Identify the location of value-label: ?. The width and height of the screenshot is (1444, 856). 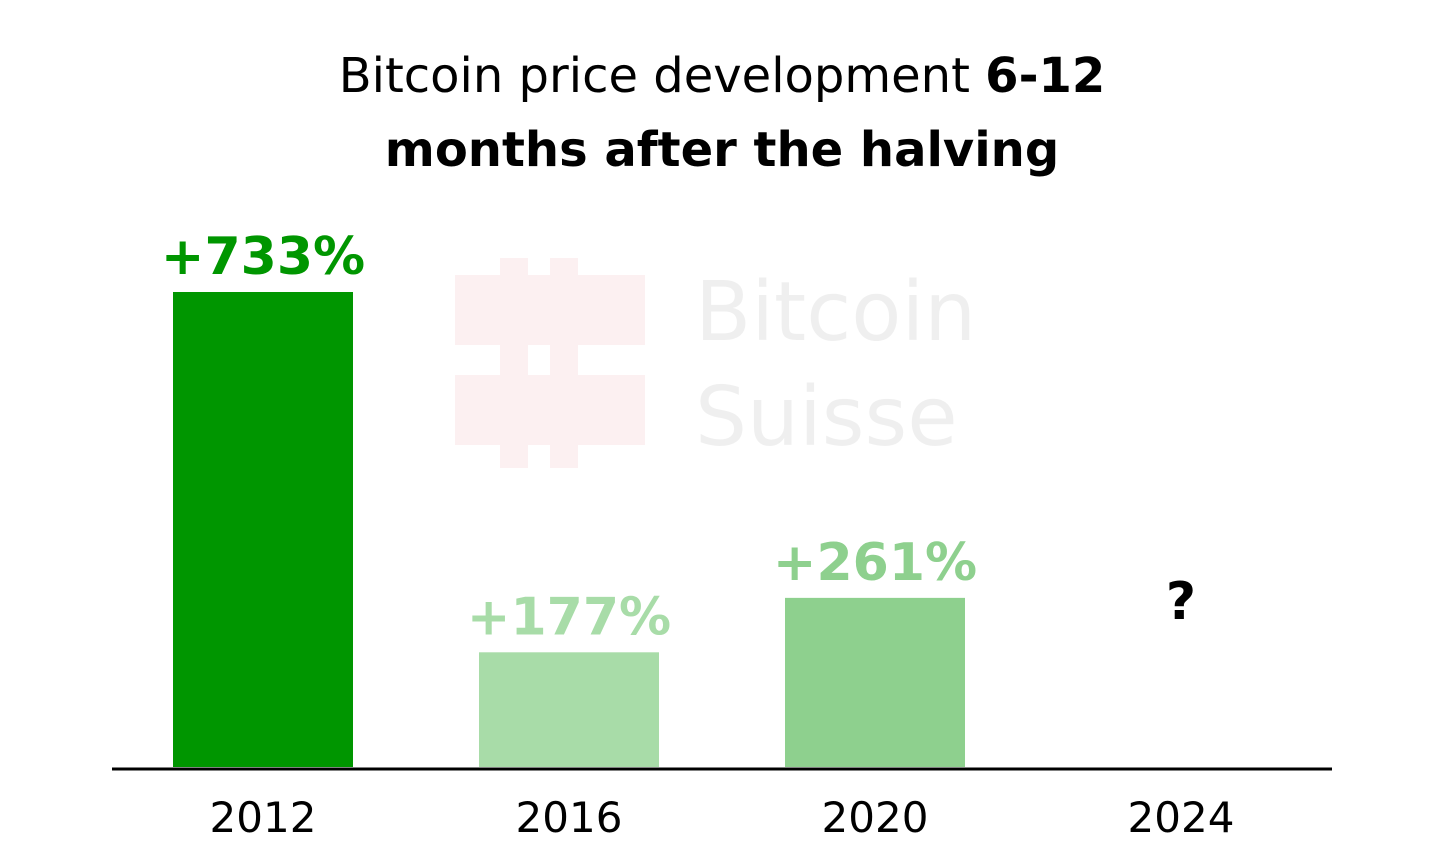
(1181, 602).